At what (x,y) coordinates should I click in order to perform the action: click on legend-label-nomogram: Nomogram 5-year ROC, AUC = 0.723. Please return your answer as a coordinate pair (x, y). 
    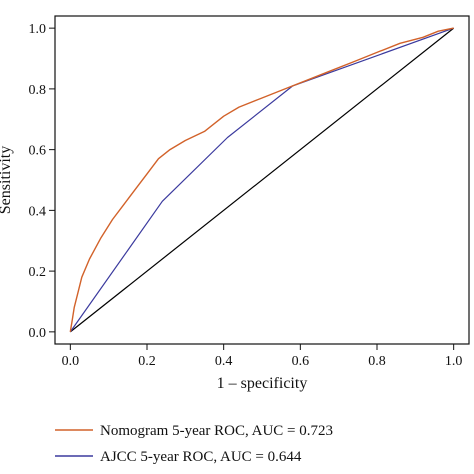
    Looking at the image, I should click on (216, 431).